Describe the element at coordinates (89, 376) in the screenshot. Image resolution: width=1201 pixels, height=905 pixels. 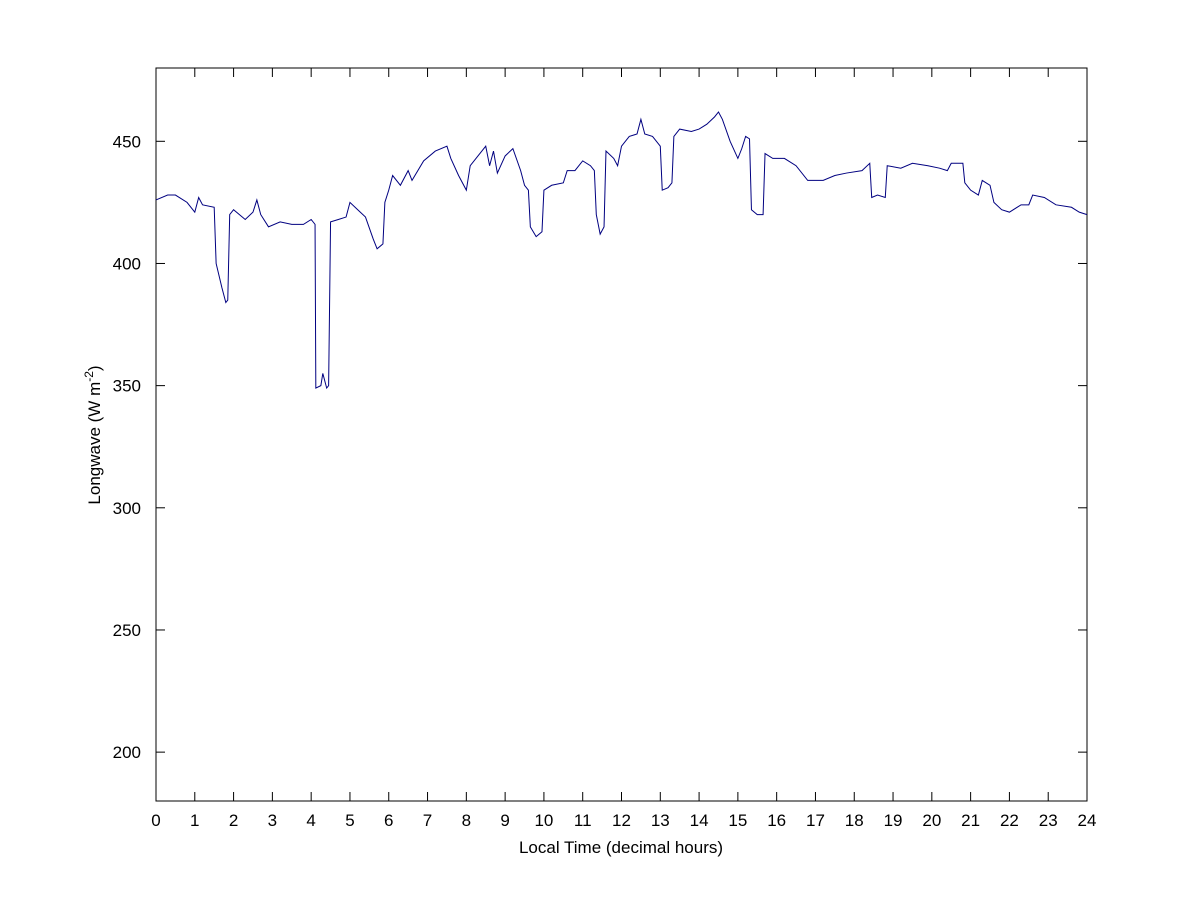
I see `y-label-superscript: -2` at that location.